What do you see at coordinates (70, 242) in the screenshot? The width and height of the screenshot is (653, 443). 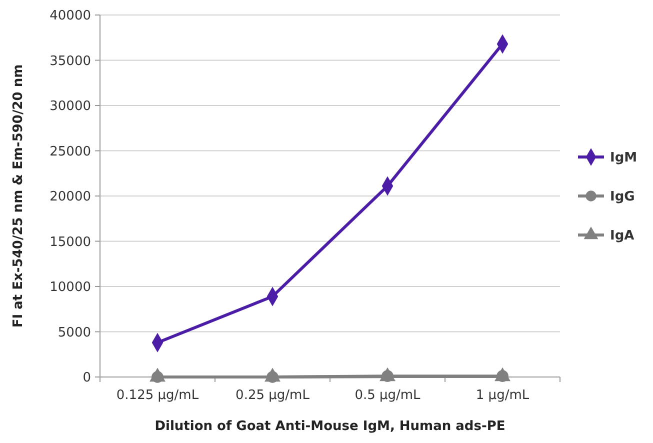 I see `y-tick-label: 15000` at bounding box center [70, 242].